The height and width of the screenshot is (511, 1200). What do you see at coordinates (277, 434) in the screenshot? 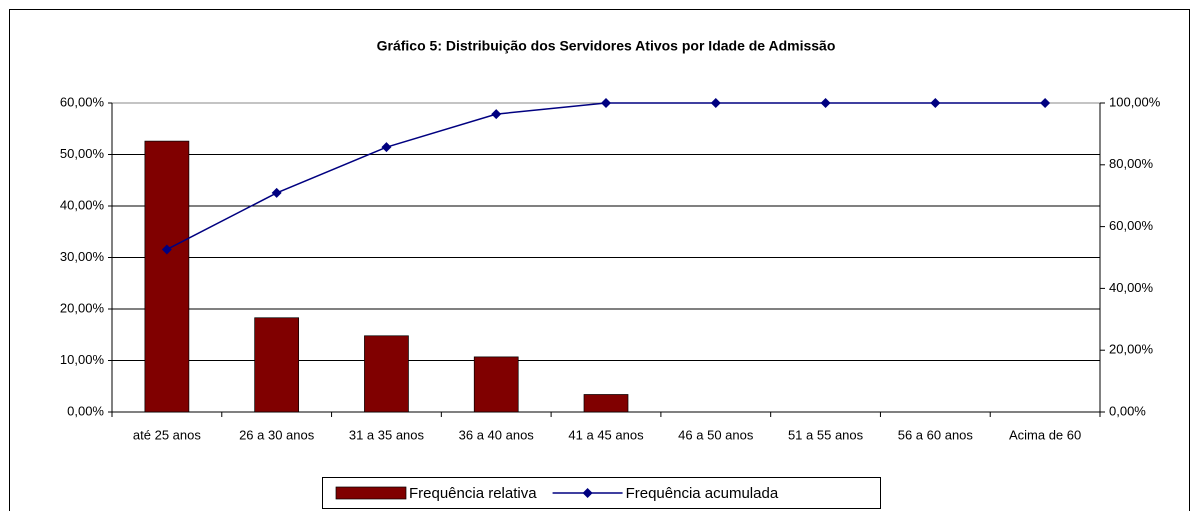
I see `x-tick-label: 26 a 30 anos` at bounding box center [277, 434].